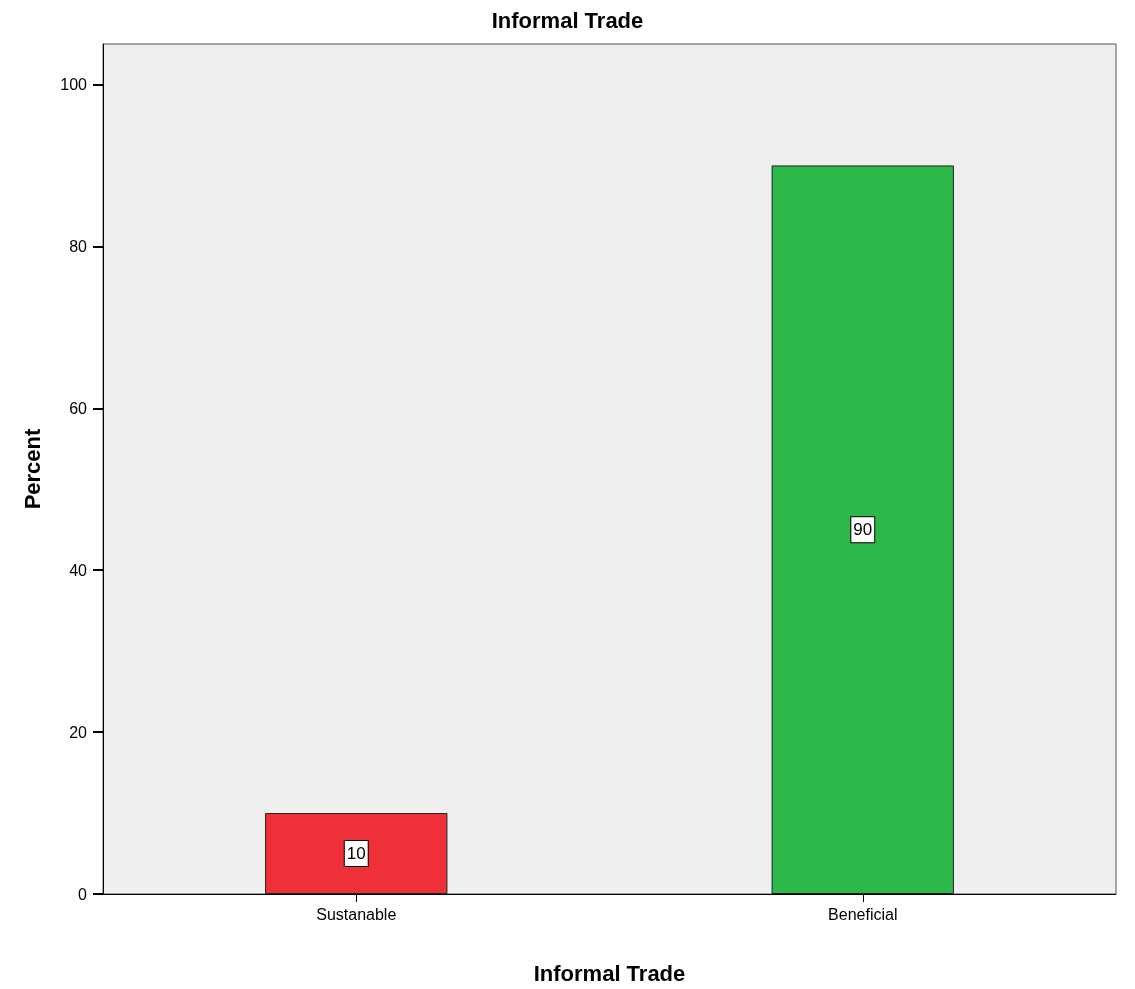 The image size is (1135, 989). What do you see at coordinates (863, 530) in the screenshot?
I see `data-label: 90` at bounding box center [863, 530].